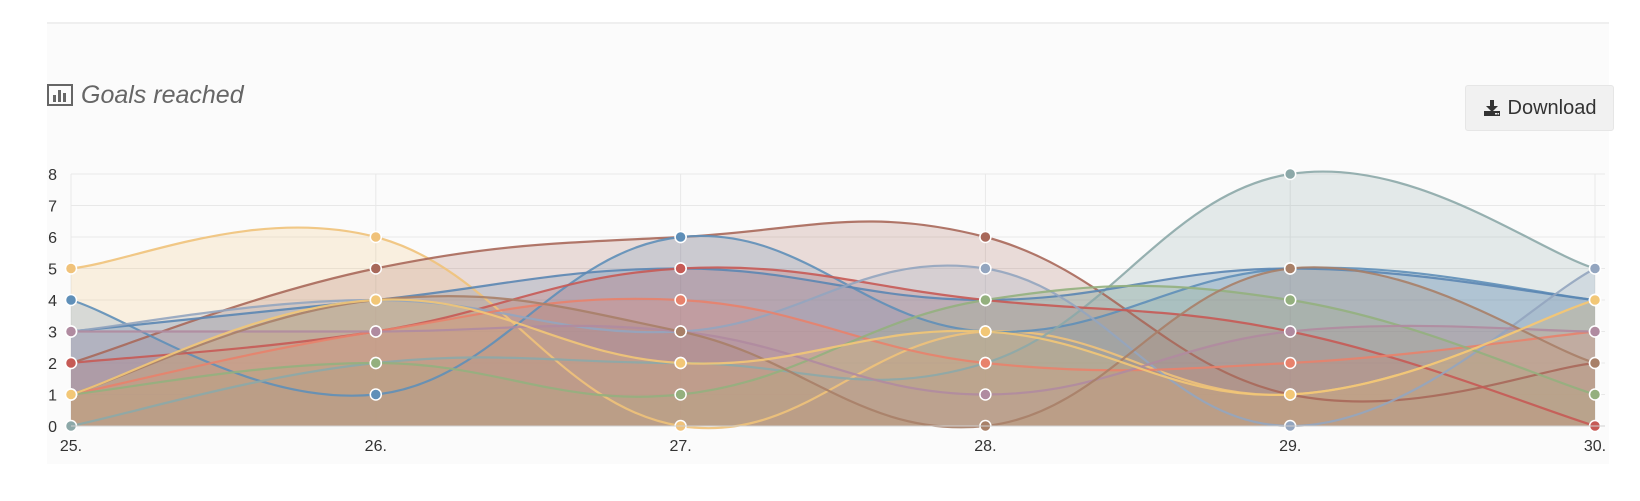 This screenshot has height=501, width=1640. I want to click on bar-chart-icon, so click(60, 95).